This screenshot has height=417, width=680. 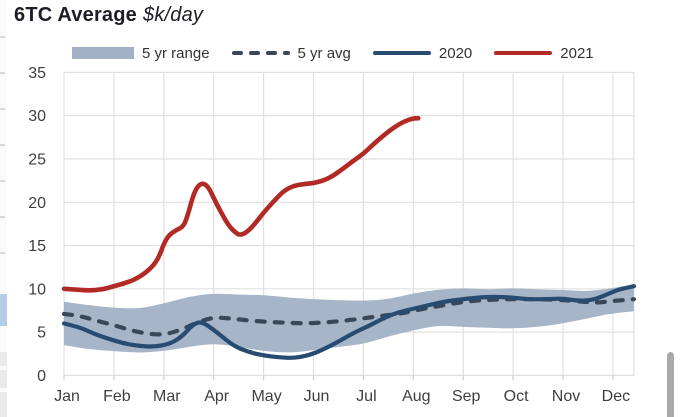 What do you see at coordinates (670, 384) in the screenshot?
I see `scrollbar-thumb` at bounding box center [670, 384].